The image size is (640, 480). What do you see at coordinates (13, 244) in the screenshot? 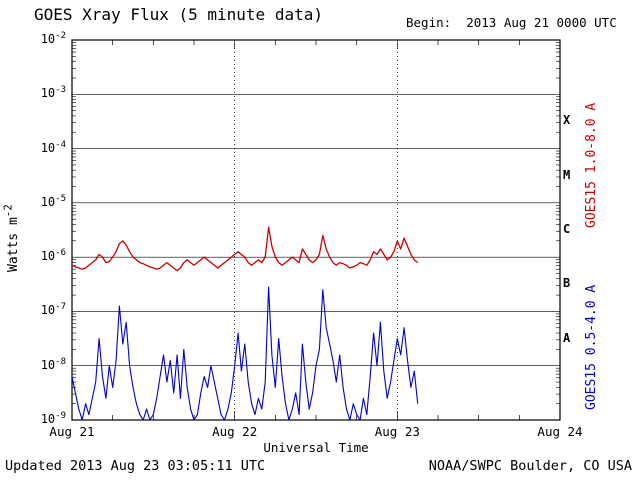
I see `y-axis-label-text: Watts m` at bounding box center [13, 244].